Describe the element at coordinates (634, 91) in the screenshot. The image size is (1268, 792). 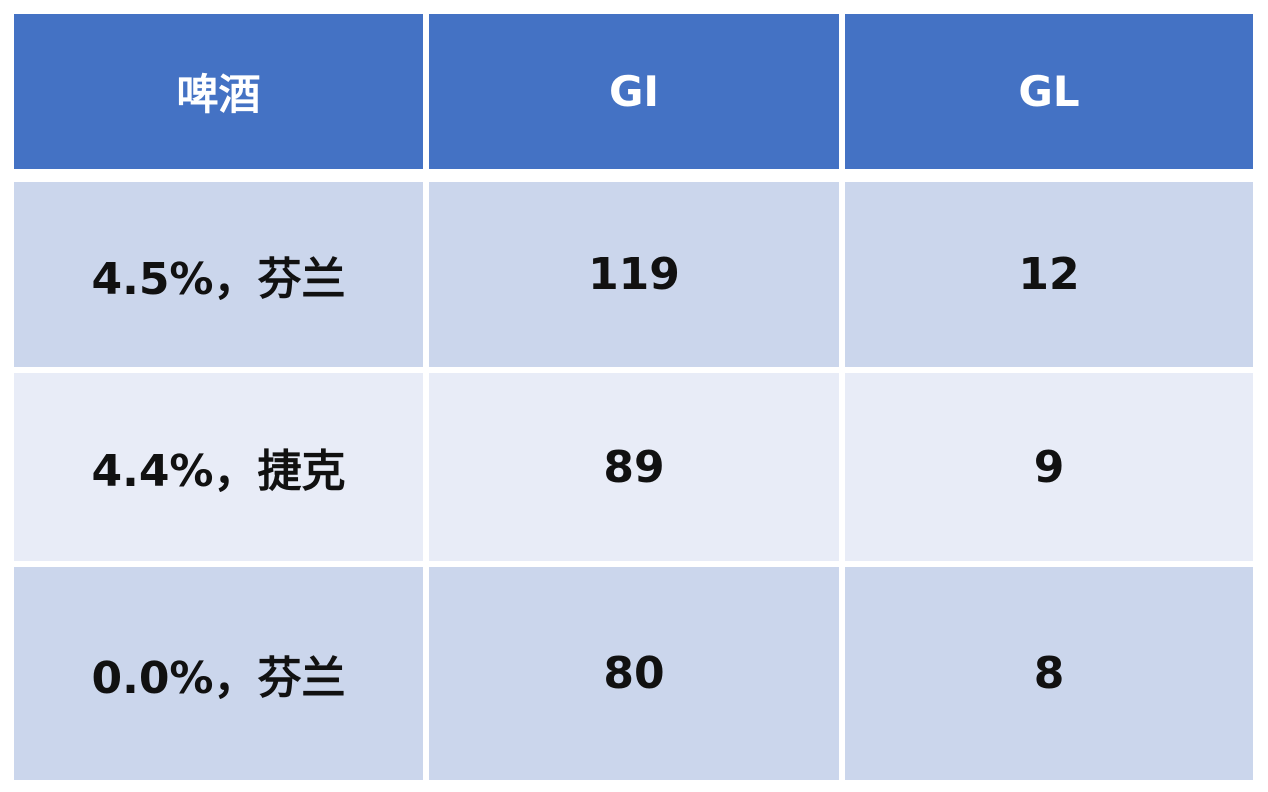
I see `header-gi: GI` at that location.